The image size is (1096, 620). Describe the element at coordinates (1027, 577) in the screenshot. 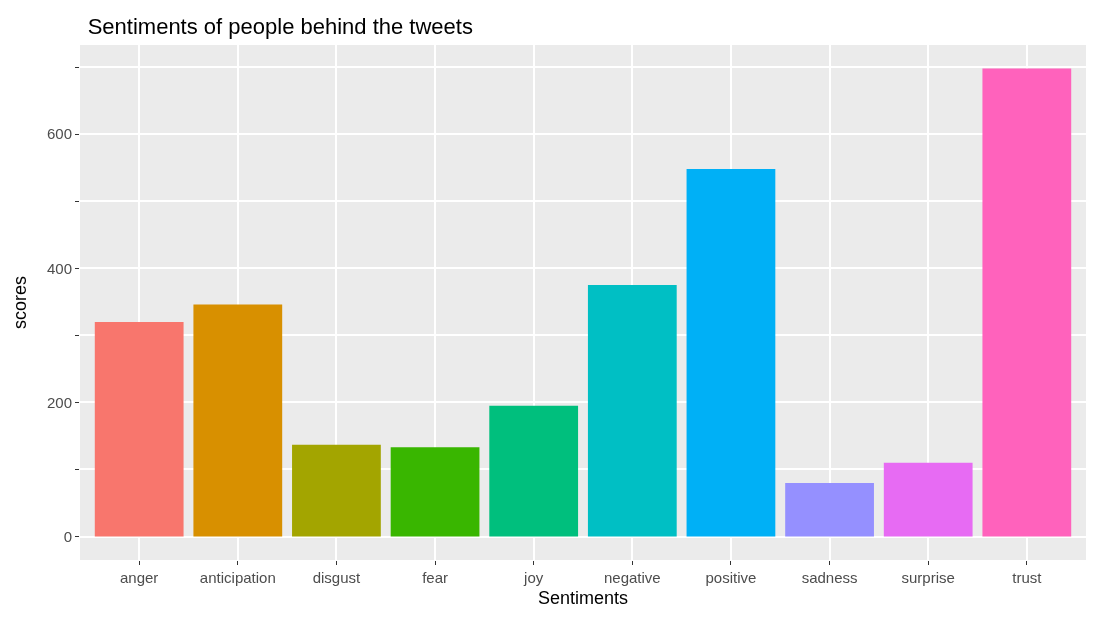

I see `x-tick-label: trust` at that location.